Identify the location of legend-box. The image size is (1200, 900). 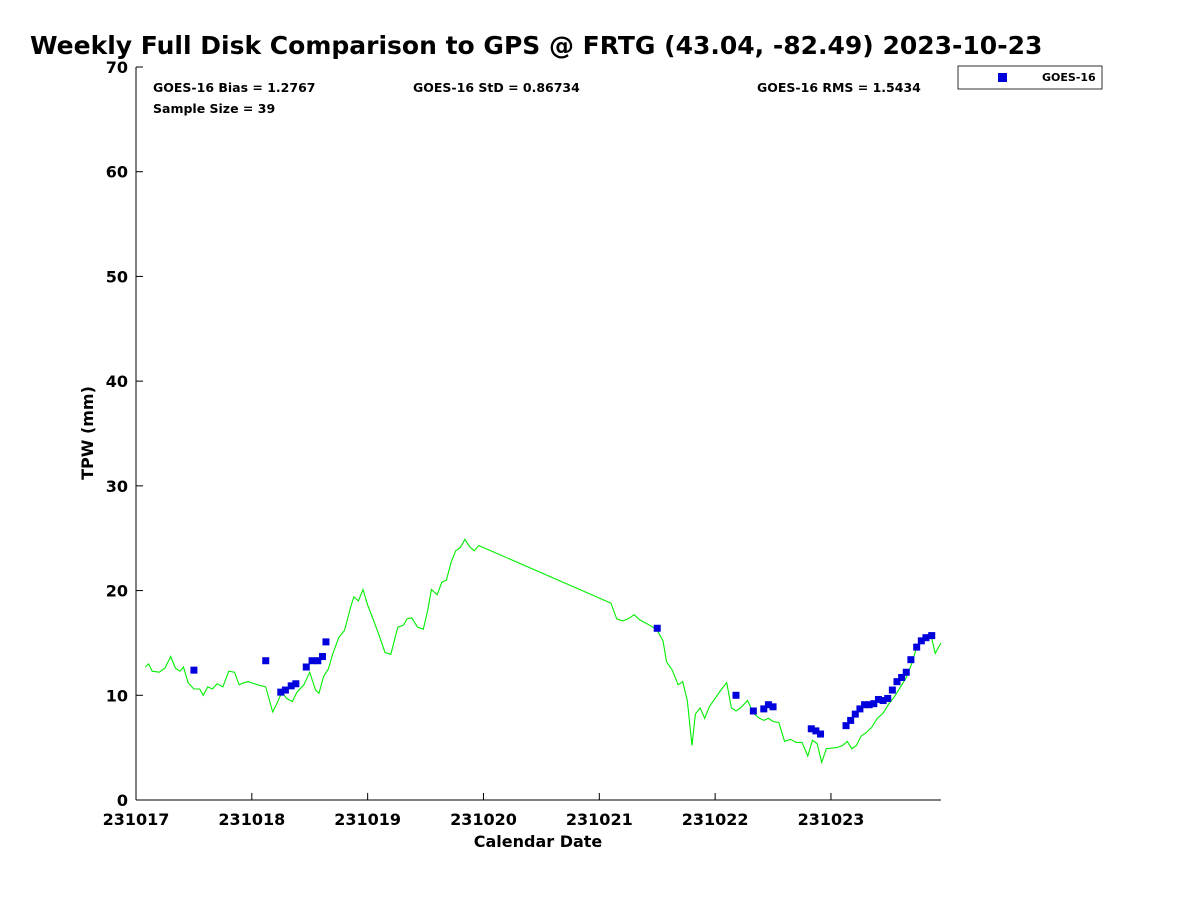
(1030, 77).